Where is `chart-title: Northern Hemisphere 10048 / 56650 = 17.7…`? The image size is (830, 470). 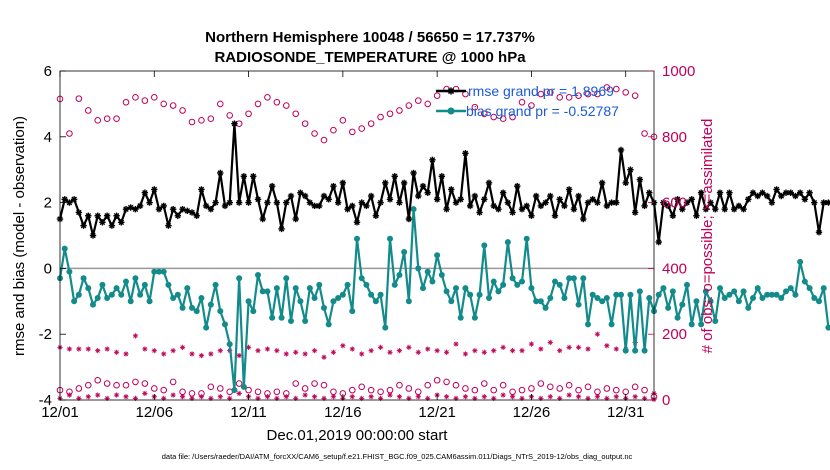
chart-title: Northern Hemisphere 10048 / 56650 = 17.7… is located at coordinates (370, 37).